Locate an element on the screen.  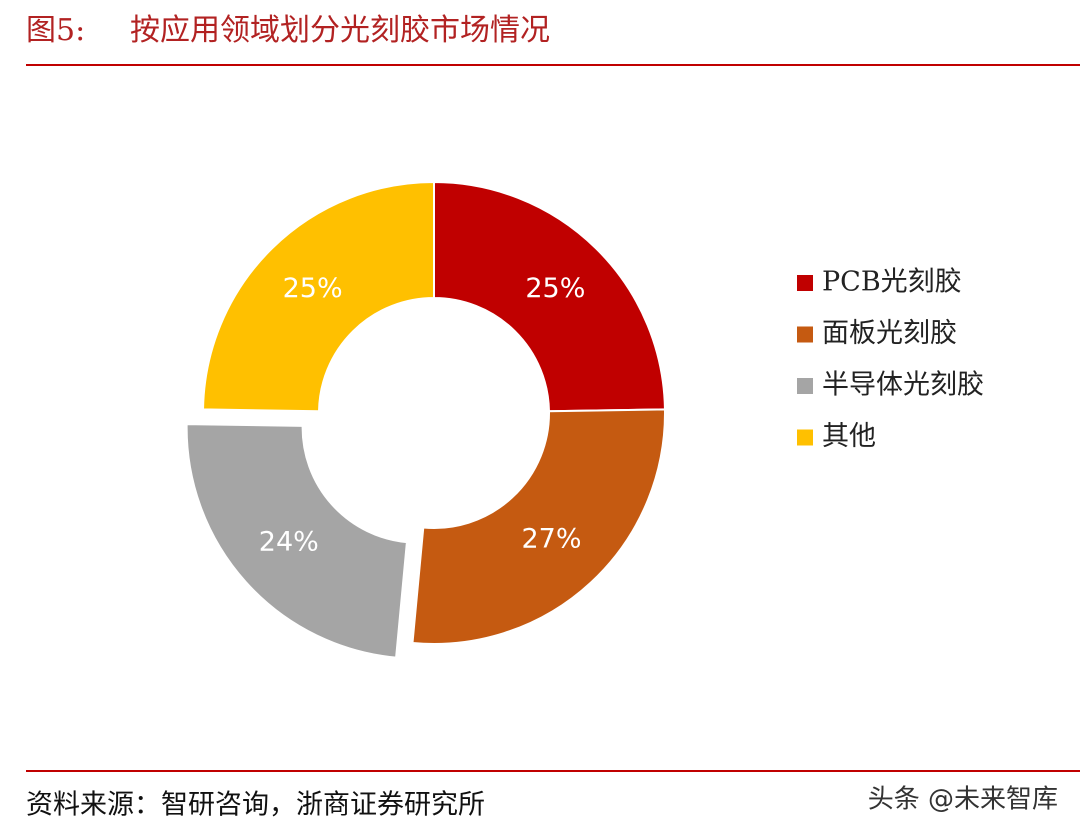
chart-title: 按应用领域划分光刻胶市场情况 is located at coordinates (340, 30).